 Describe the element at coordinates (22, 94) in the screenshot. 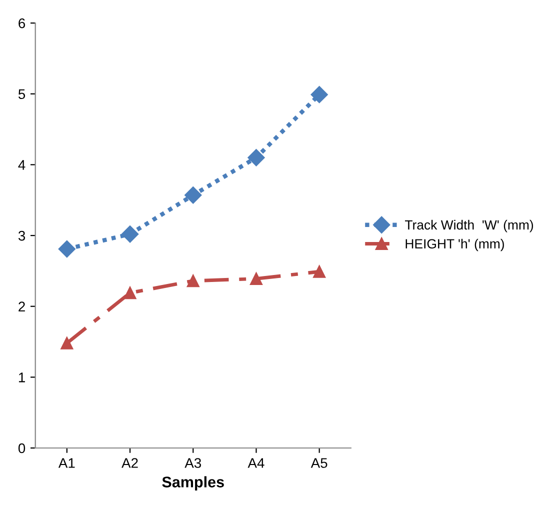

I see `y-tick-label: 5` at that location.